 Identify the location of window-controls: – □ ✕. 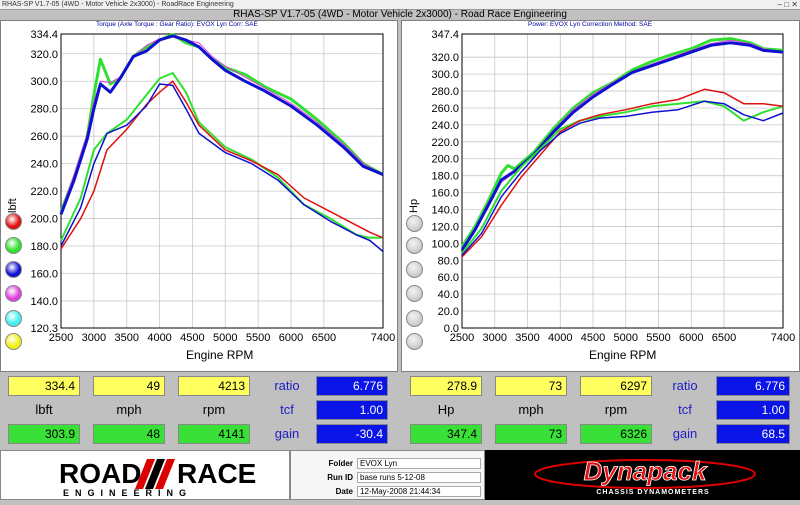
(788, 5).